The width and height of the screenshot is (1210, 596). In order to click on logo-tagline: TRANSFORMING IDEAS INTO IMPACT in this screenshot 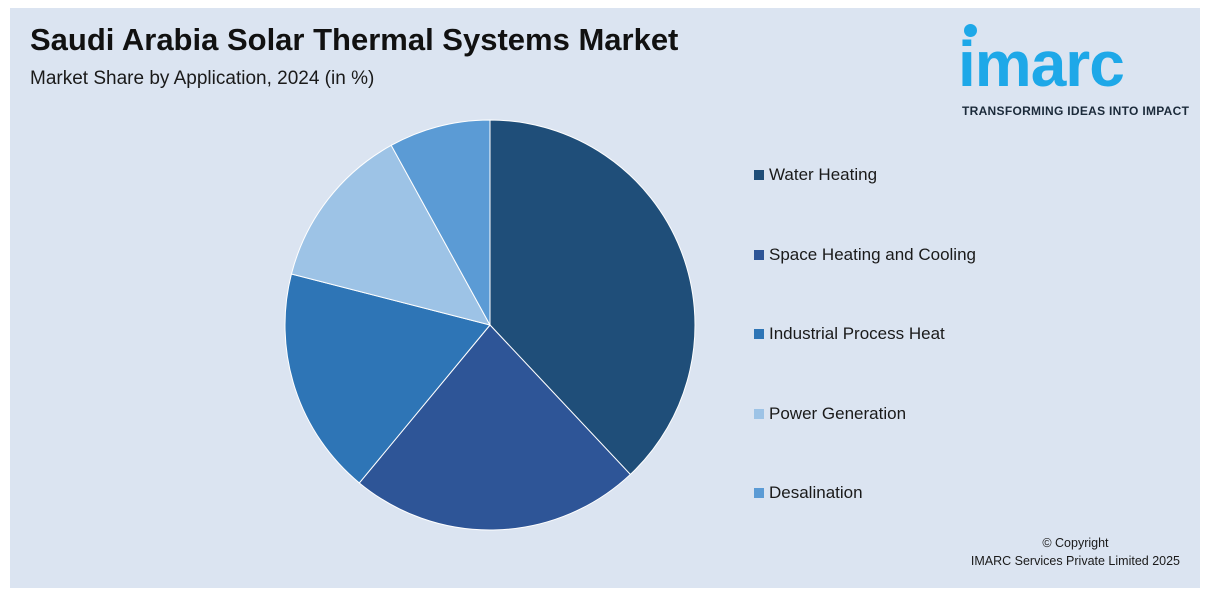, I will do `click(1076, 111)`.